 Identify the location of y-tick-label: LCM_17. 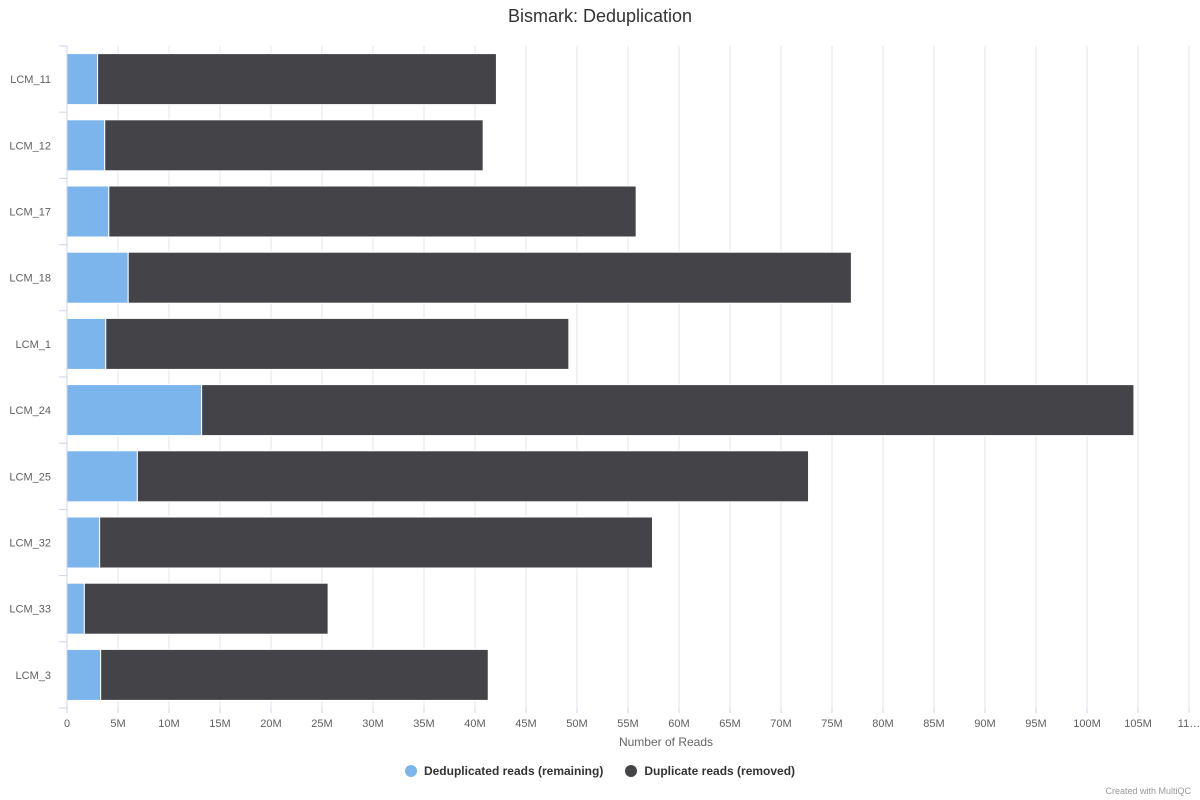
(30, 213).